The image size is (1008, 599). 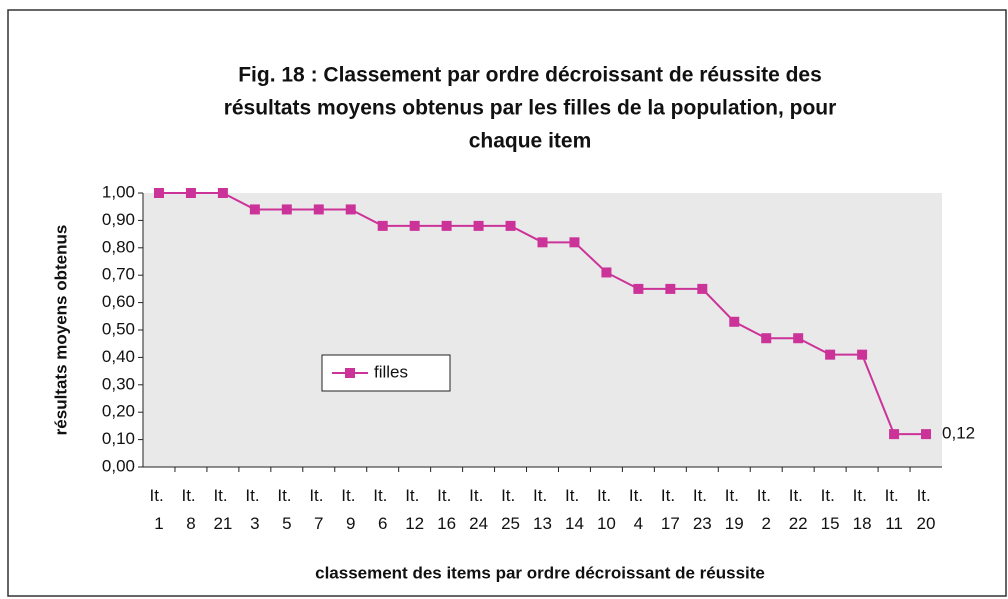 I want to click on y-tick-label: 0,40, so click(x=118, y=356).